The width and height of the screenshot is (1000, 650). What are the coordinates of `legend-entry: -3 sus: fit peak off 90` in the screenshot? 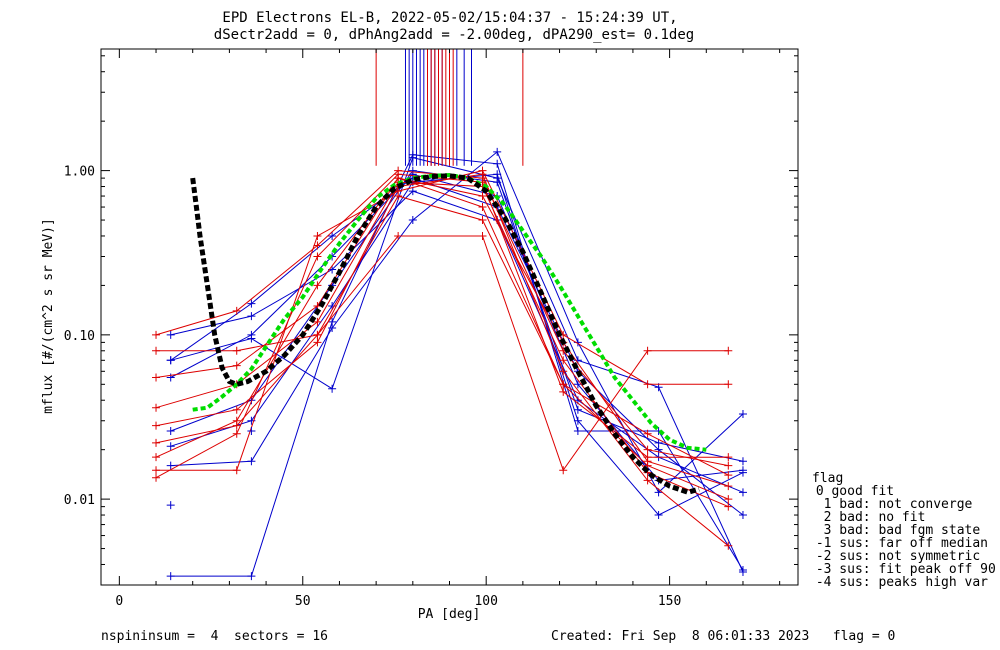 It's located at (902, 569).